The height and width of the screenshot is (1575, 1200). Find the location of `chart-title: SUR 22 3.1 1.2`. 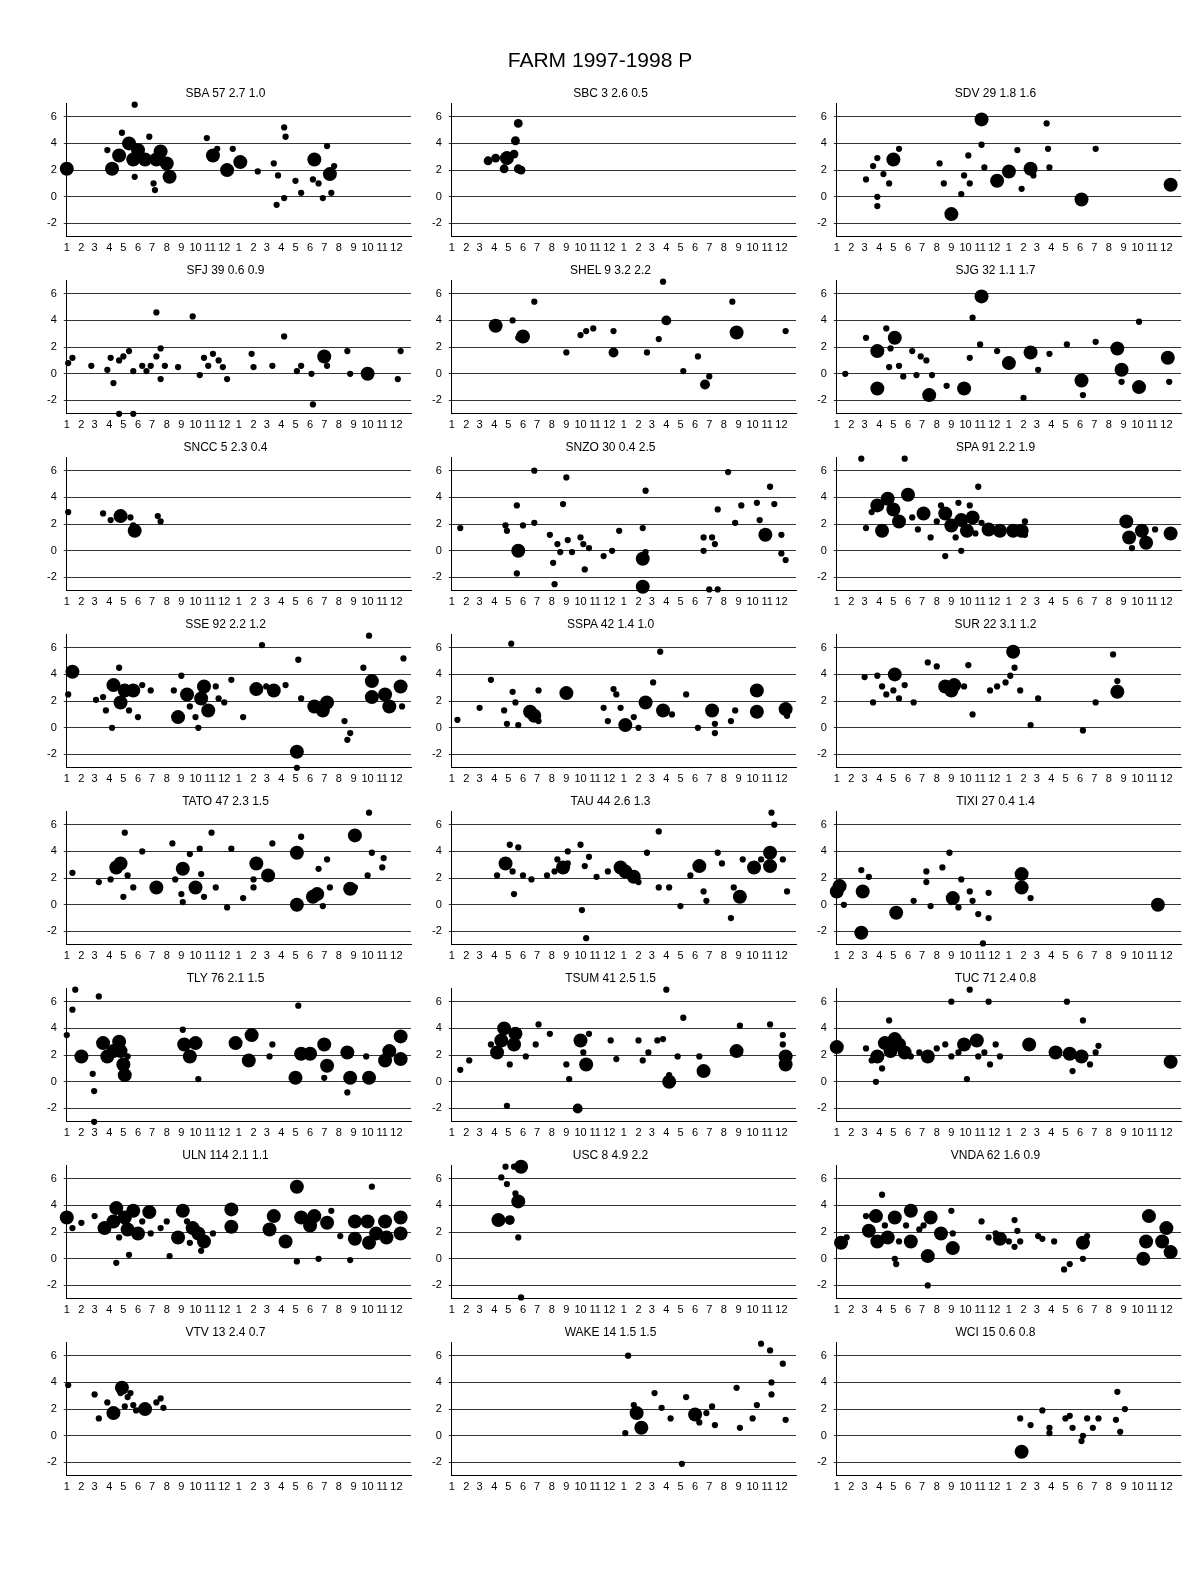

chart-title: SUR 22 3.1 1.2 is located at coordinates (995, 623).